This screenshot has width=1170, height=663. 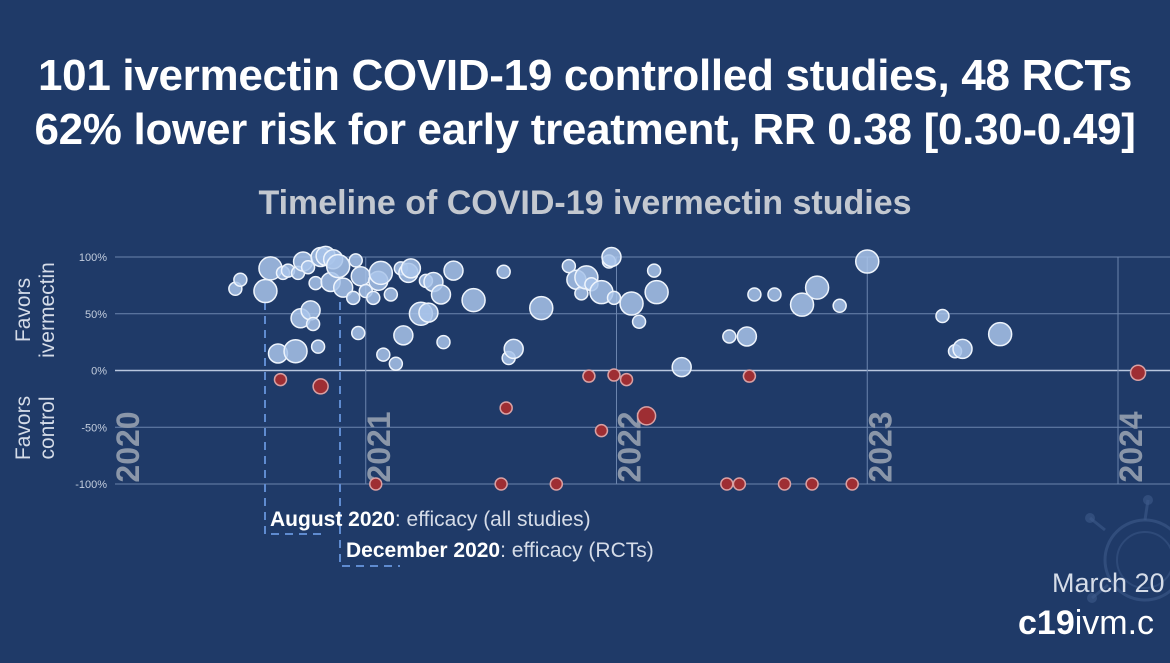 I want to click on year-label-2024: 2024, so click(x=1131, y=446).